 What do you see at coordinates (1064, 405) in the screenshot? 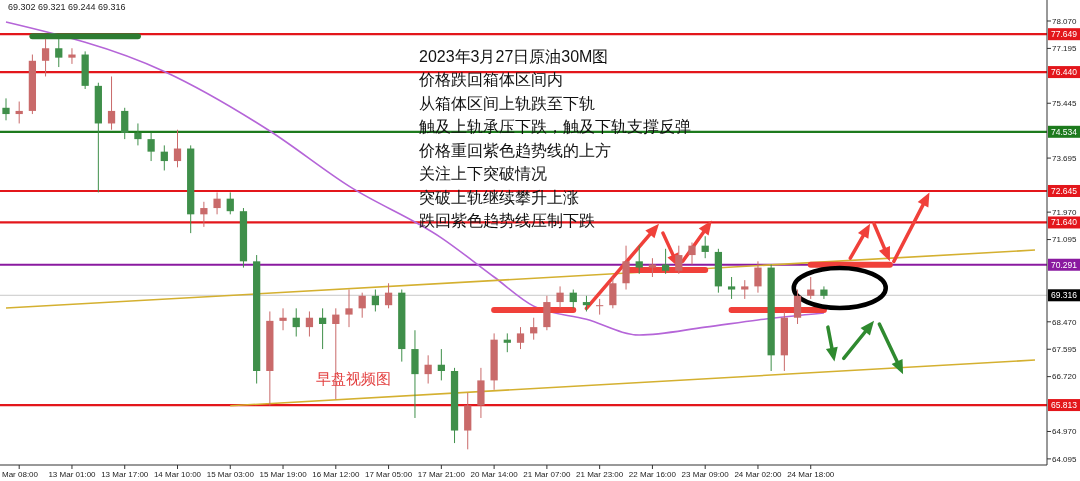
I see `ref-line-label: 65.813` at bounding box center [1064, 405].